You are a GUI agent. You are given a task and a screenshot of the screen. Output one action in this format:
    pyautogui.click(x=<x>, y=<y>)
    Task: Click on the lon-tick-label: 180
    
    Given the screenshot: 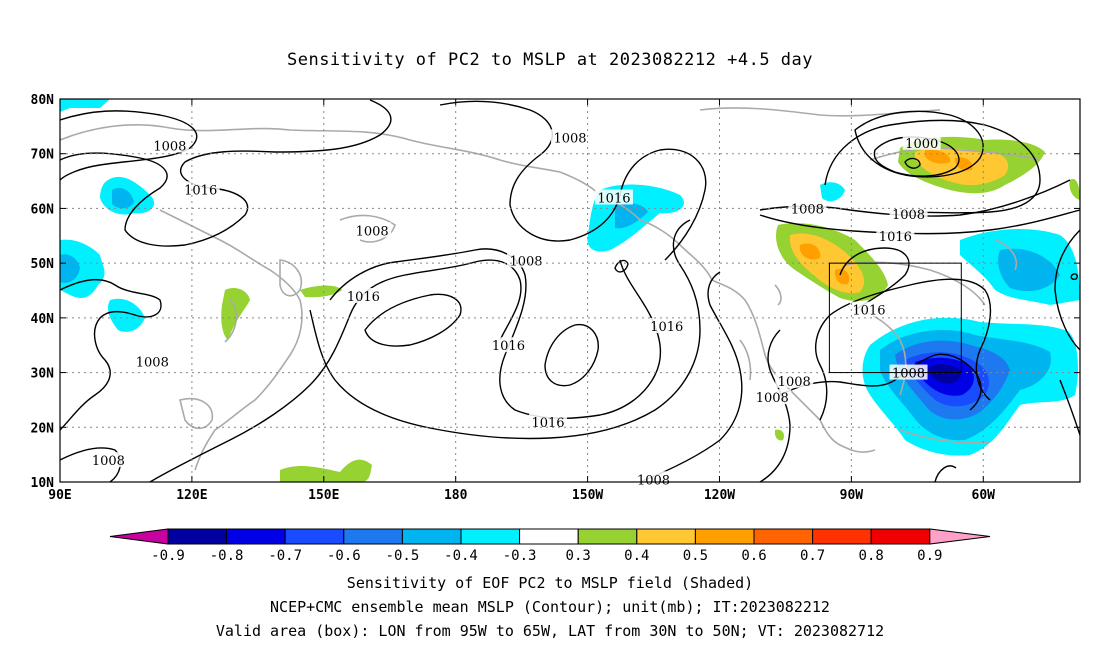 What is the action you would take?
    pyautogui.click(x=456, y=495)
    